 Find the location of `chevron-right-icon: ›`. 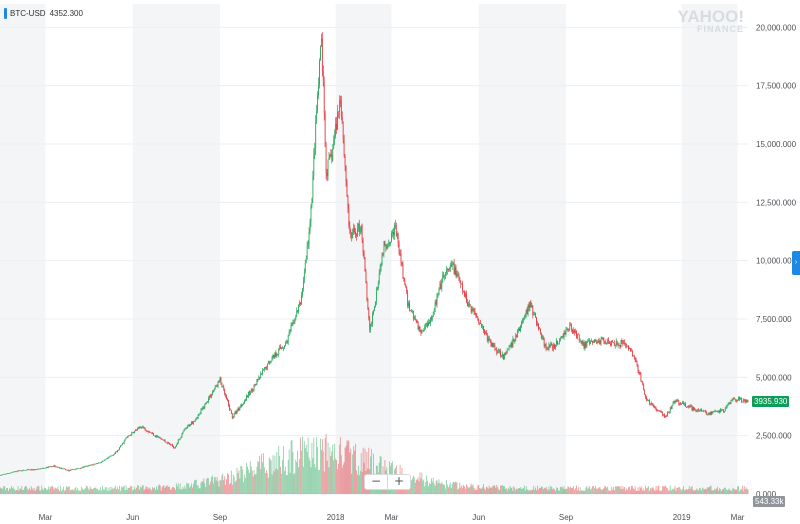

chevron-right-icon: › is located at coordinates (796, 263).